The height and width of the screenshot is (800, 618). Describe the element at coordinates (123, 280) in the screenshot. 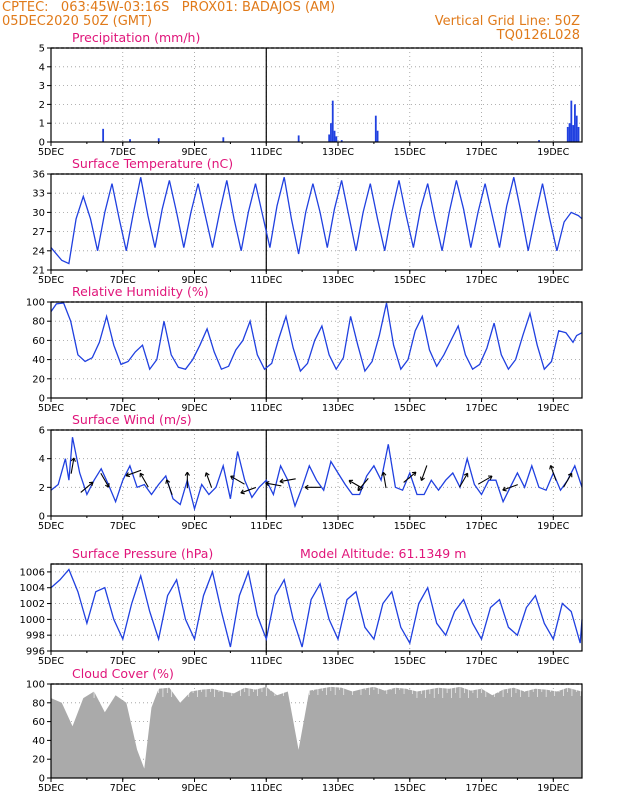

I see `temperature-xtick-label: 7DEC` at that location.